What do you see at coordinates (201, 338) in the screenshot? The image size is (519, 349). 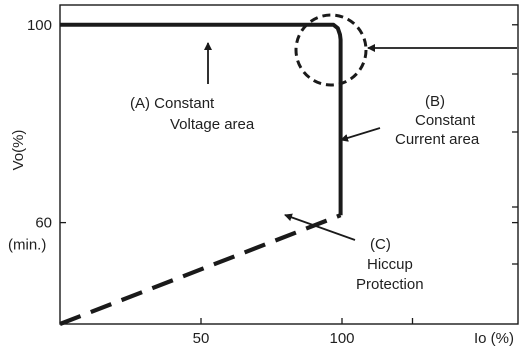 I see `x-tick-label-0: 50` at bounding box center [201, 338].